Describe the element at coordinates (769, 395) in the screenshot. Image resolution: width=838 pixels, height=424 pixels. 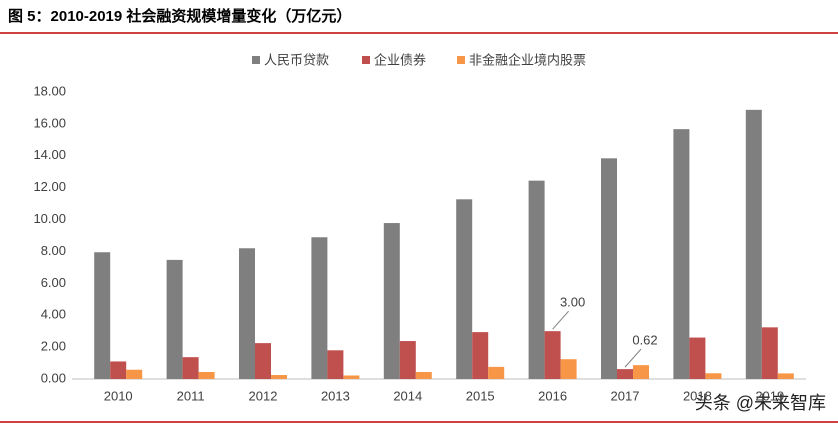
I see `x-tick-label: 2019` at that location.